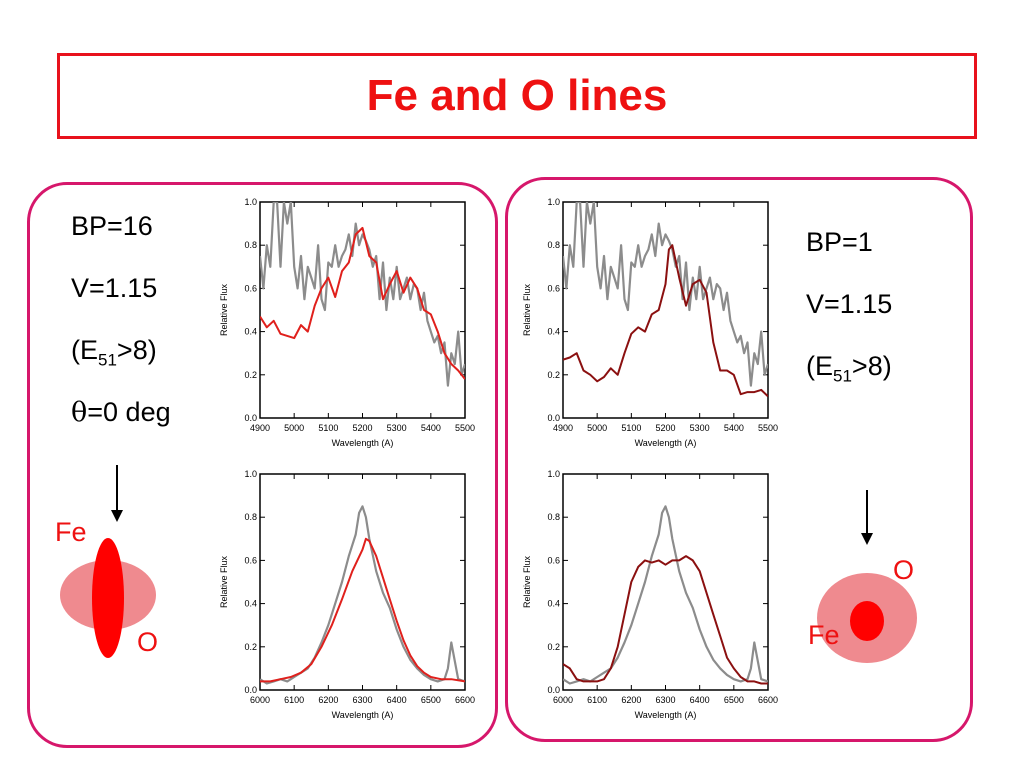  Describe the element at coordinates (839, 242) in the screenshot. I see `right-param-bp: BP=1` at that location.